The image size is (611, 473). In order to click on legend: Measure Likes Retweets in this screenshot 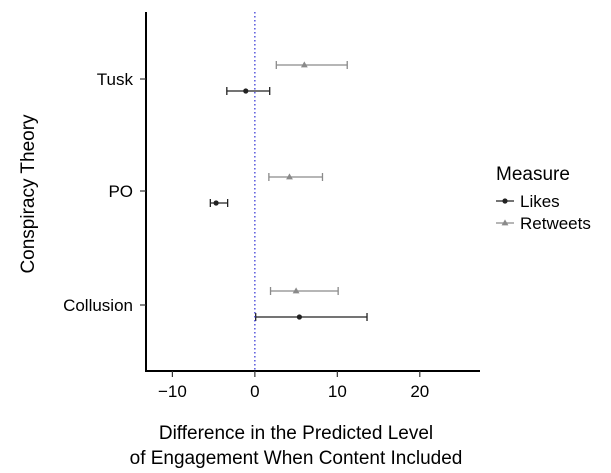, I will do `click(543, 198)`.